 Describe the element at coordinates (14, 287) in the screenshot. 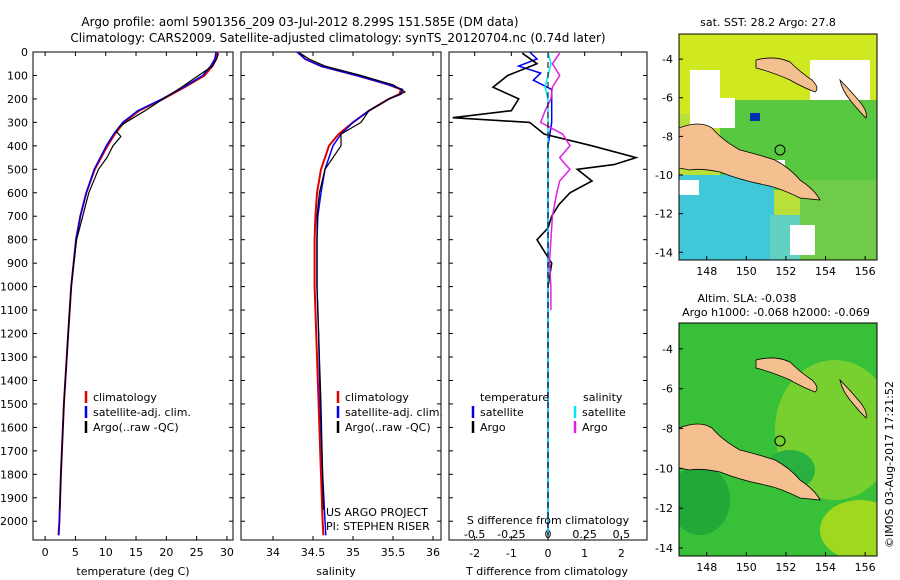

I see `depth-tick-label: 1000` at that location.